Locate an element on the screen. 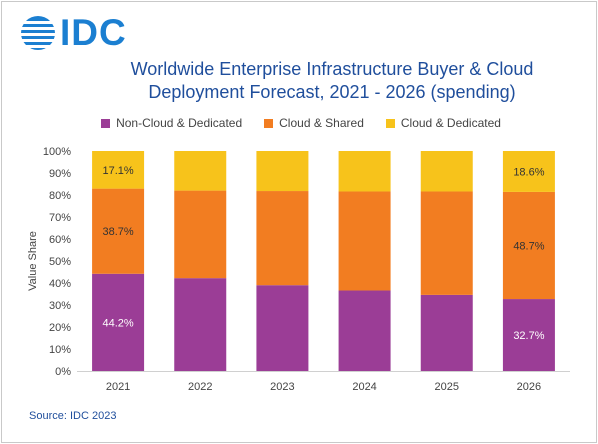 The height and width of the screenshot is (444, 598). bar-cloud-dedicated-2021 is located at coordinates (118, 170).